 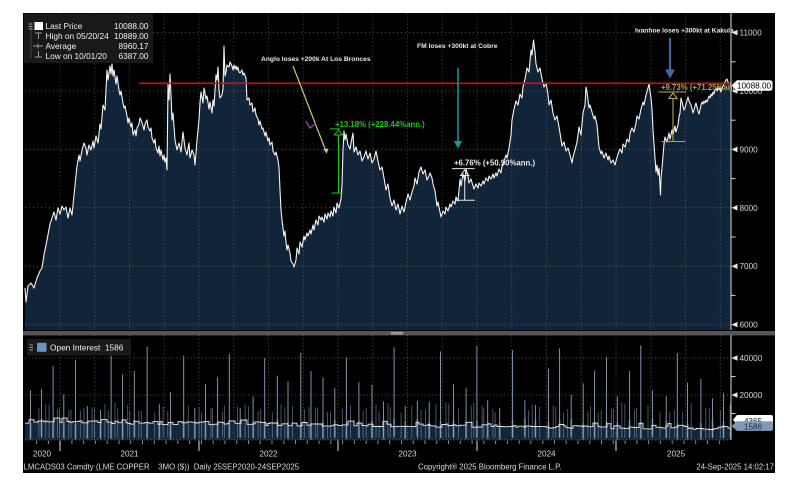 I want to click on svg-text: Ivanhoe loses +300kt at Kakula, so click(x=684, y=31).